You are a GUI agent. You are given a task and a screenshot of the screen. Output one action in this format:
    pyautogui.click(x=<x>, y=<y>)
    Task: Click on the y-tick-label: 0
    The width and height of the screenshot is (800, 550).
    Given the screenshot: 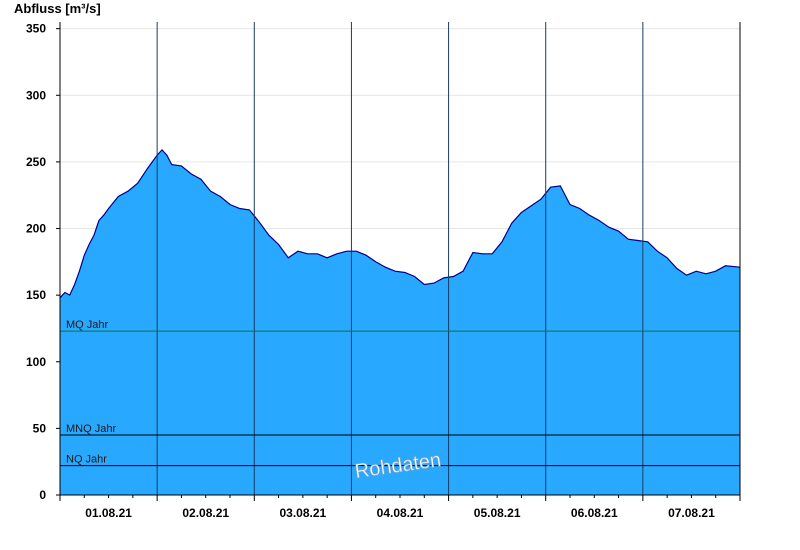 What is the action you would take?
    pyautogui.click(x=42, y=495)
    